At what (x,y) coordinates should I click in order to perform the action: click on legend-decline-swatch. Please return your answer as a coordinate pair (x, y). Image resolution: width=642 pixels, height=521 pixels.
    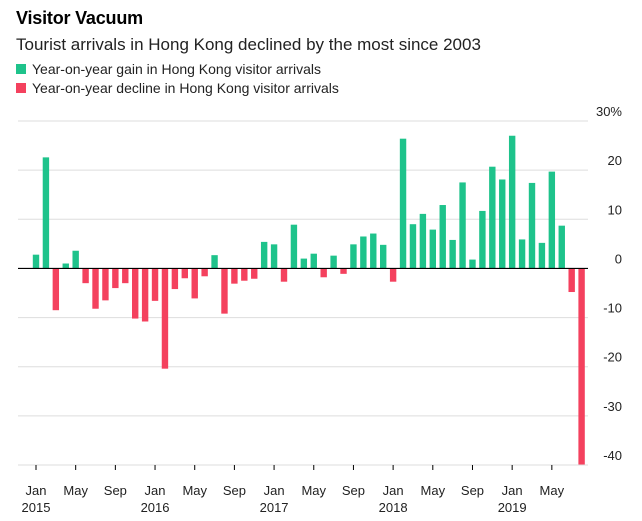
    Looking at the image, I should click on (21, 88).